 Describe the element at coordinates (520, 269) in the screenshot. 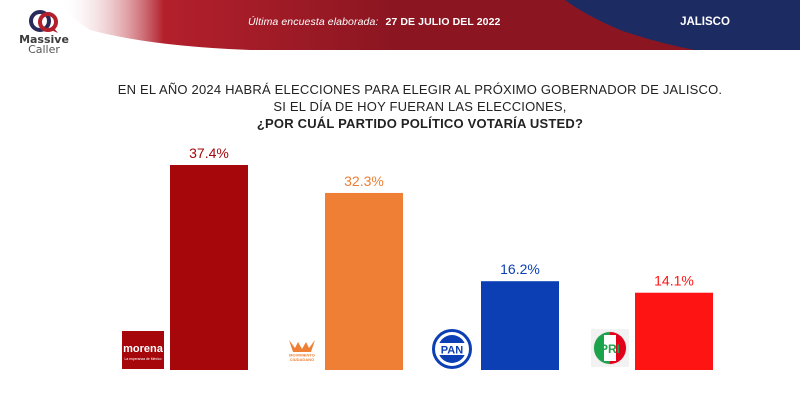

I see `data-label-pan: 16.2%` at that location.